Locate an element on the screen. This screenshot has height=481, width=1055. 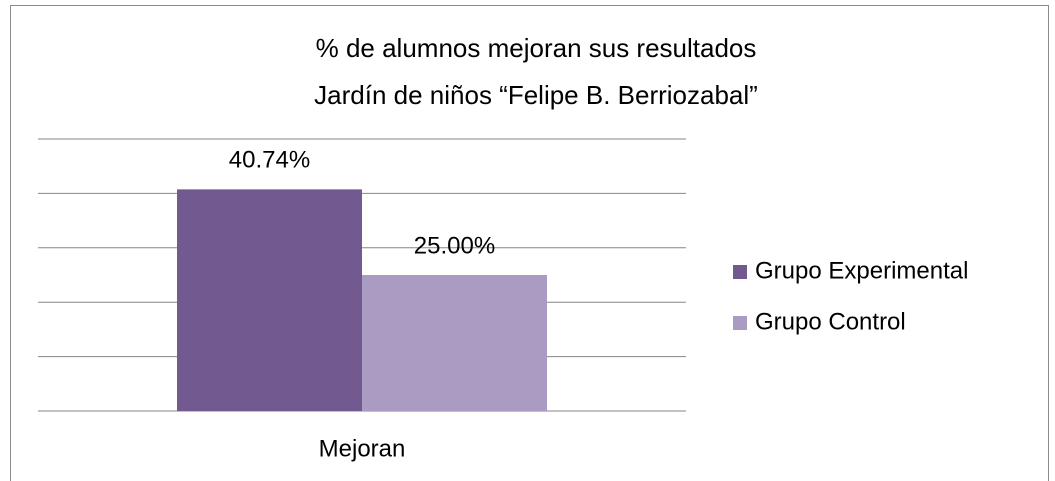
data-label: 25.00% is located at coordinates (454, 245).